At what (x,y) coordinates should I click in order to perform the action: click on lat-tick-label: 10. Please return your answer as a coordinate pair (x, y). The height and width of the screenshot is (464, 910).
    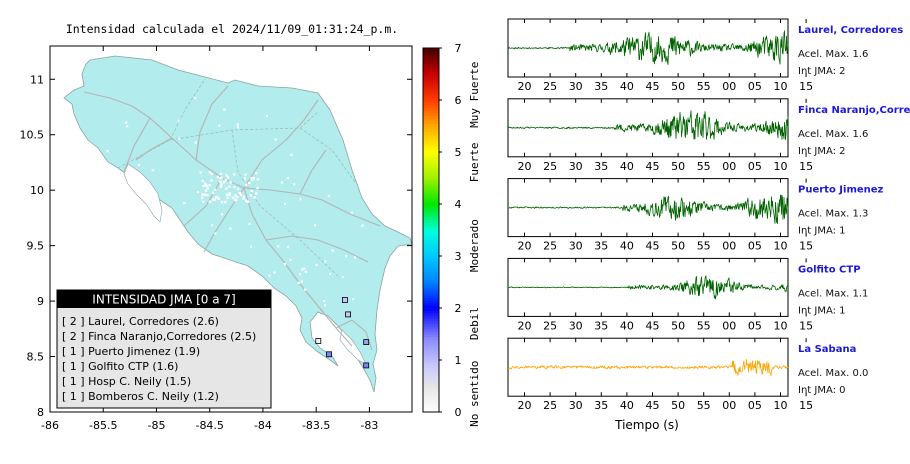
    Looking at the image, I should click on (37, 190).